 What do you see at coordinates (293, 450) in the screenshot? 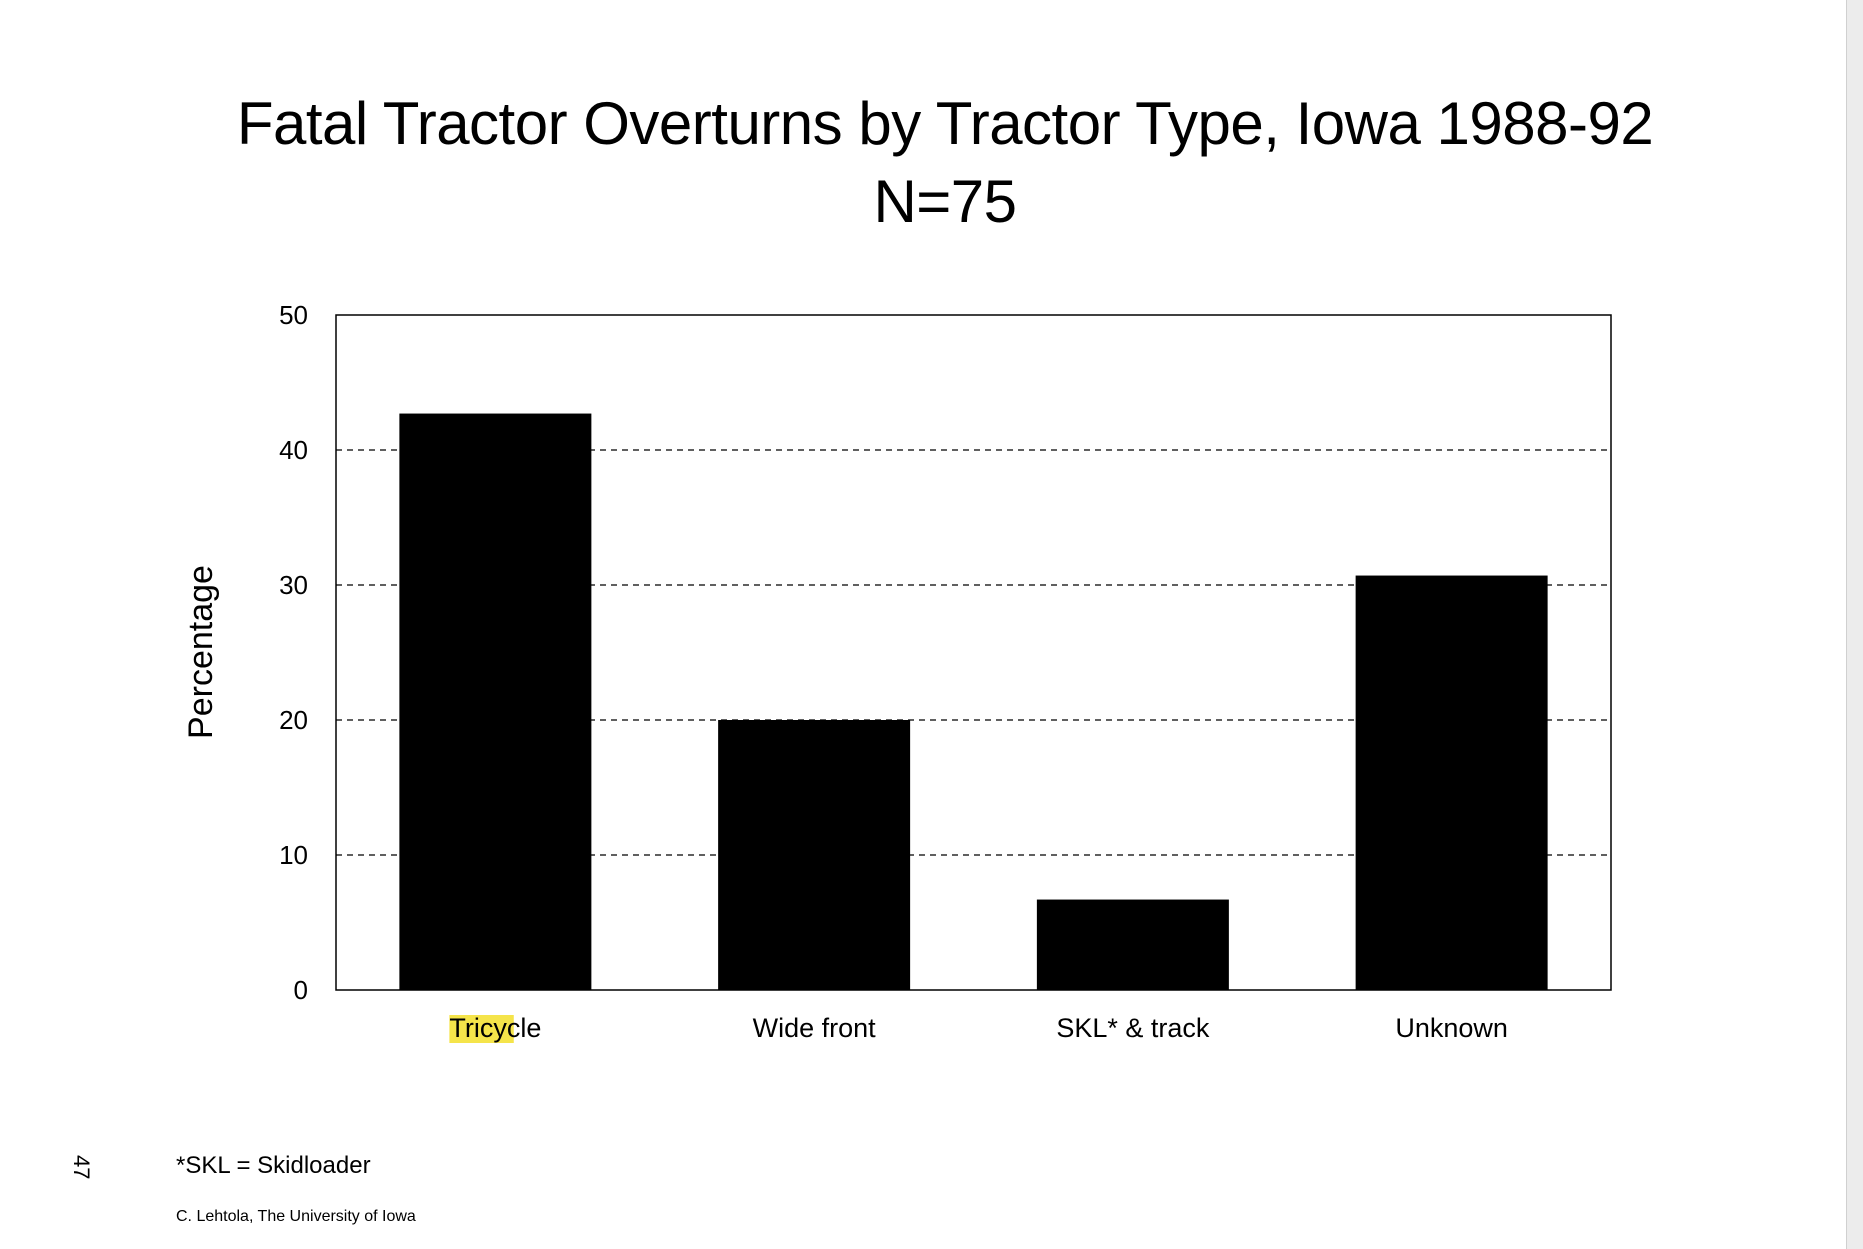
I see `y-tick-label: 40` at bounding box center [293, 450].